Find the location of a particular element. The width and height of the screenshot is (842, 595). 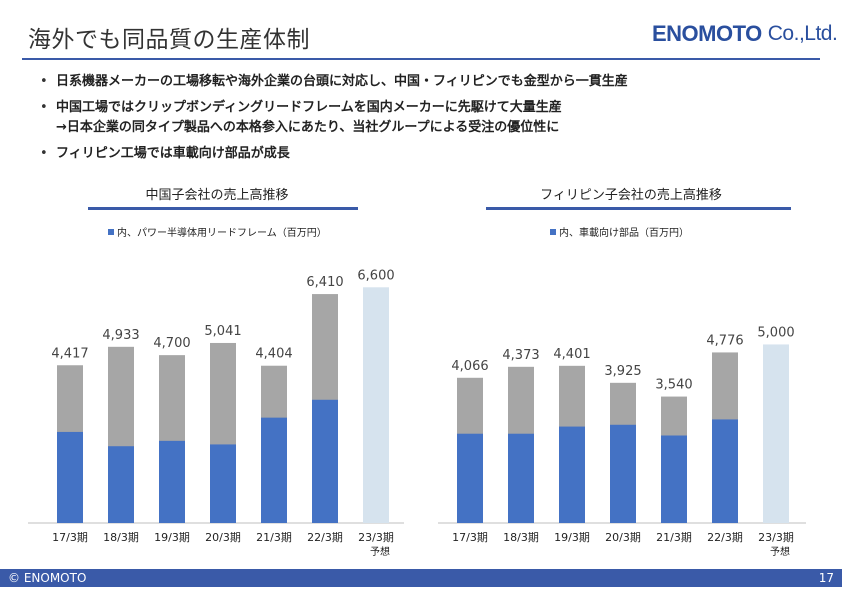

bullet-text: 中国工場ではクリップボンディングリードフレームを国内メーカーに先駆けて大量生産 is located at coordinates (309, 107).